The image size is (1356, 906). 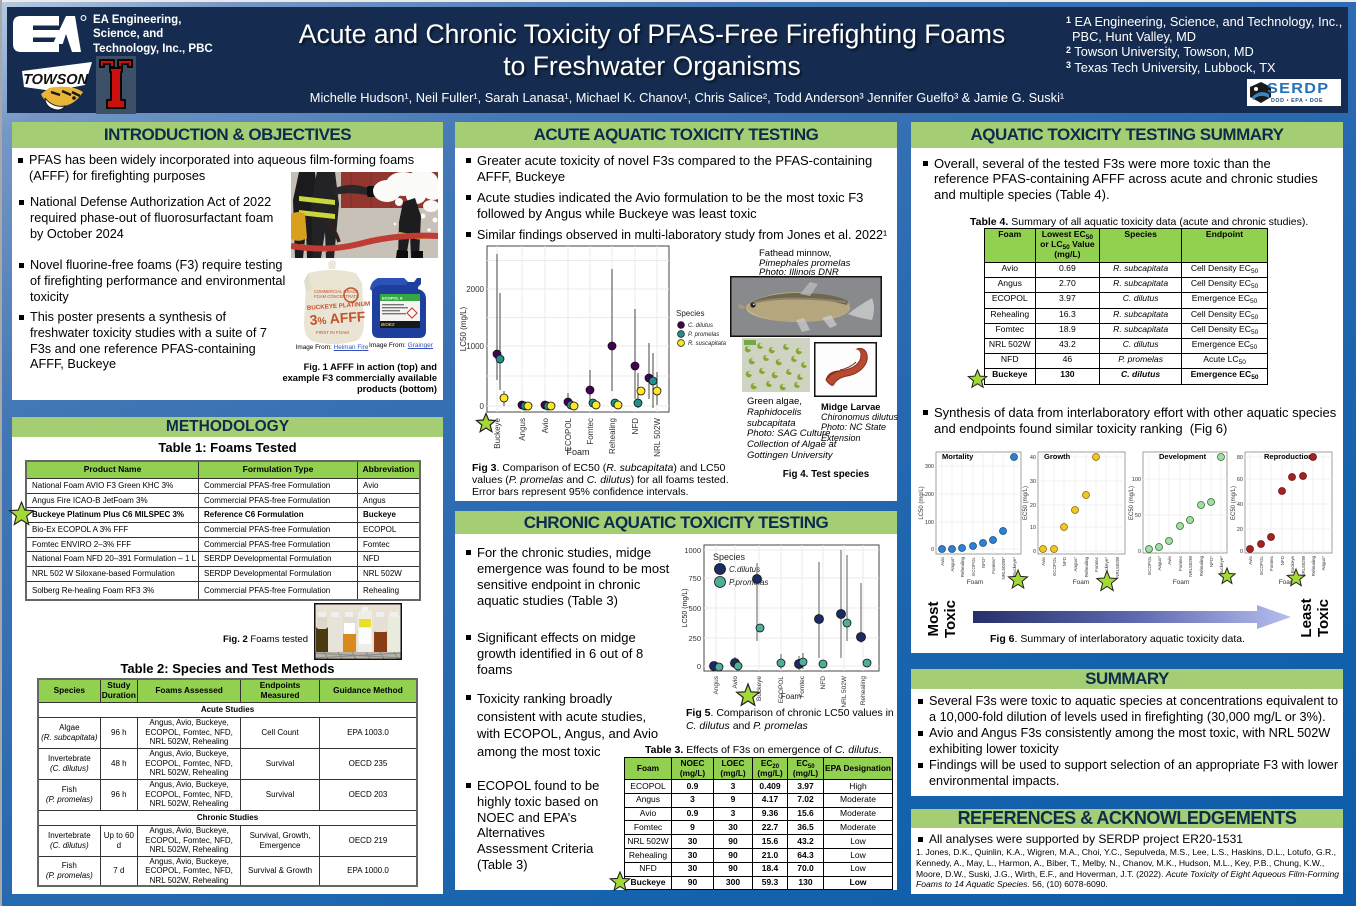 I want to click on svg-text: C.dilutus, so click(x=744, y=569).